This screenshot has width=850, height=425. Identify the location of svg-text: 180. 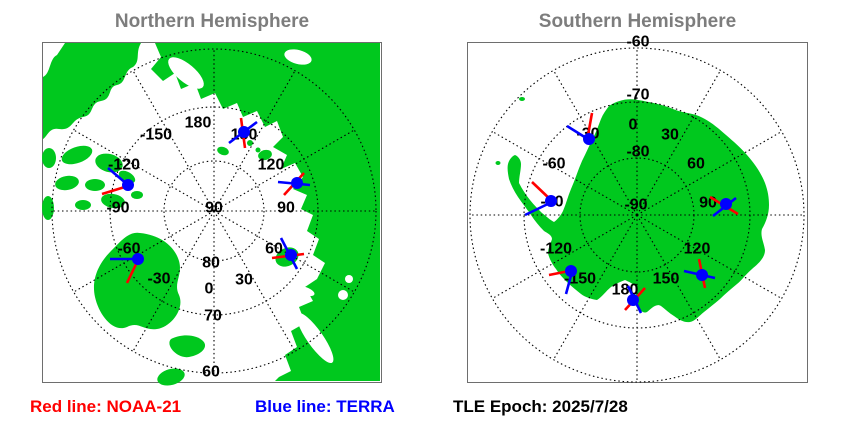
(198, 123).